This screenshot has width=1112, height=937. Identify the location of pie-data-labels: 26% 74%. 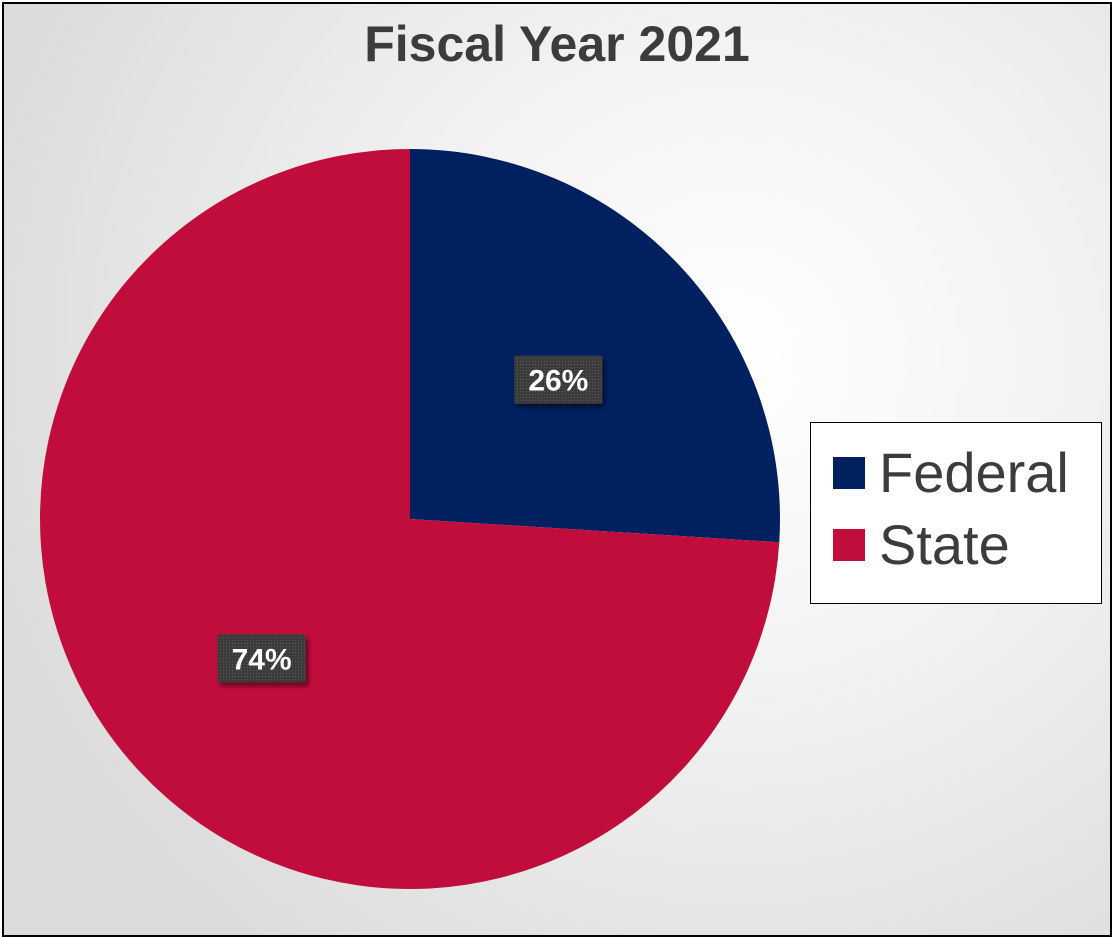
(410, 519).